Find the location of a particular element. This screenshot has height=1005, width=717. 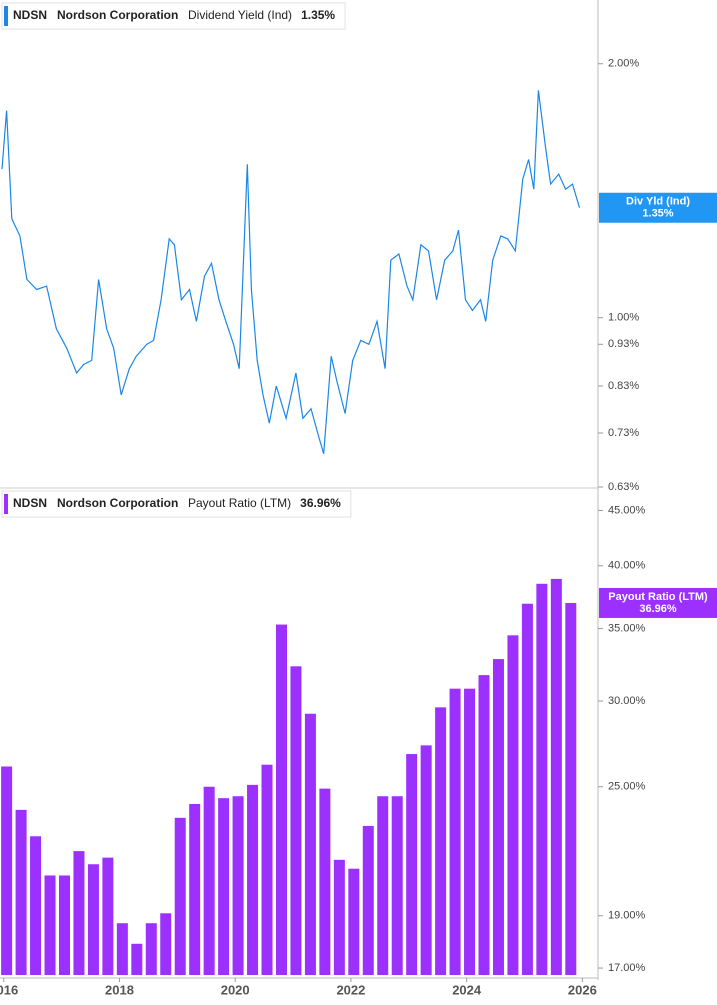

badge-label: Payout Ratio (LTM) is located at coordinates (658, 597).